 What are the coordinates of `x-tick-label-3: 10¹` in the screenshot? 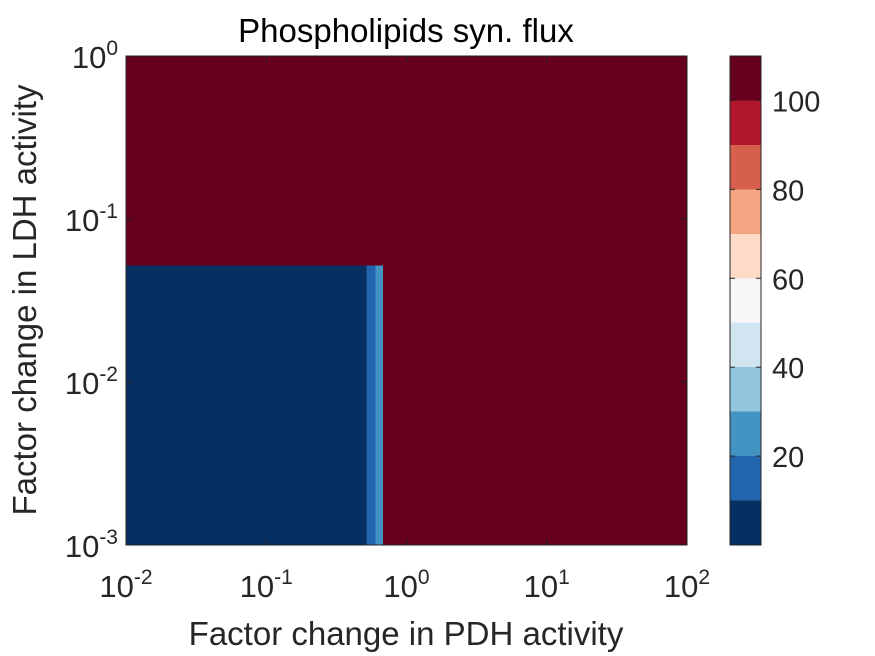 It's located at (547, 585).